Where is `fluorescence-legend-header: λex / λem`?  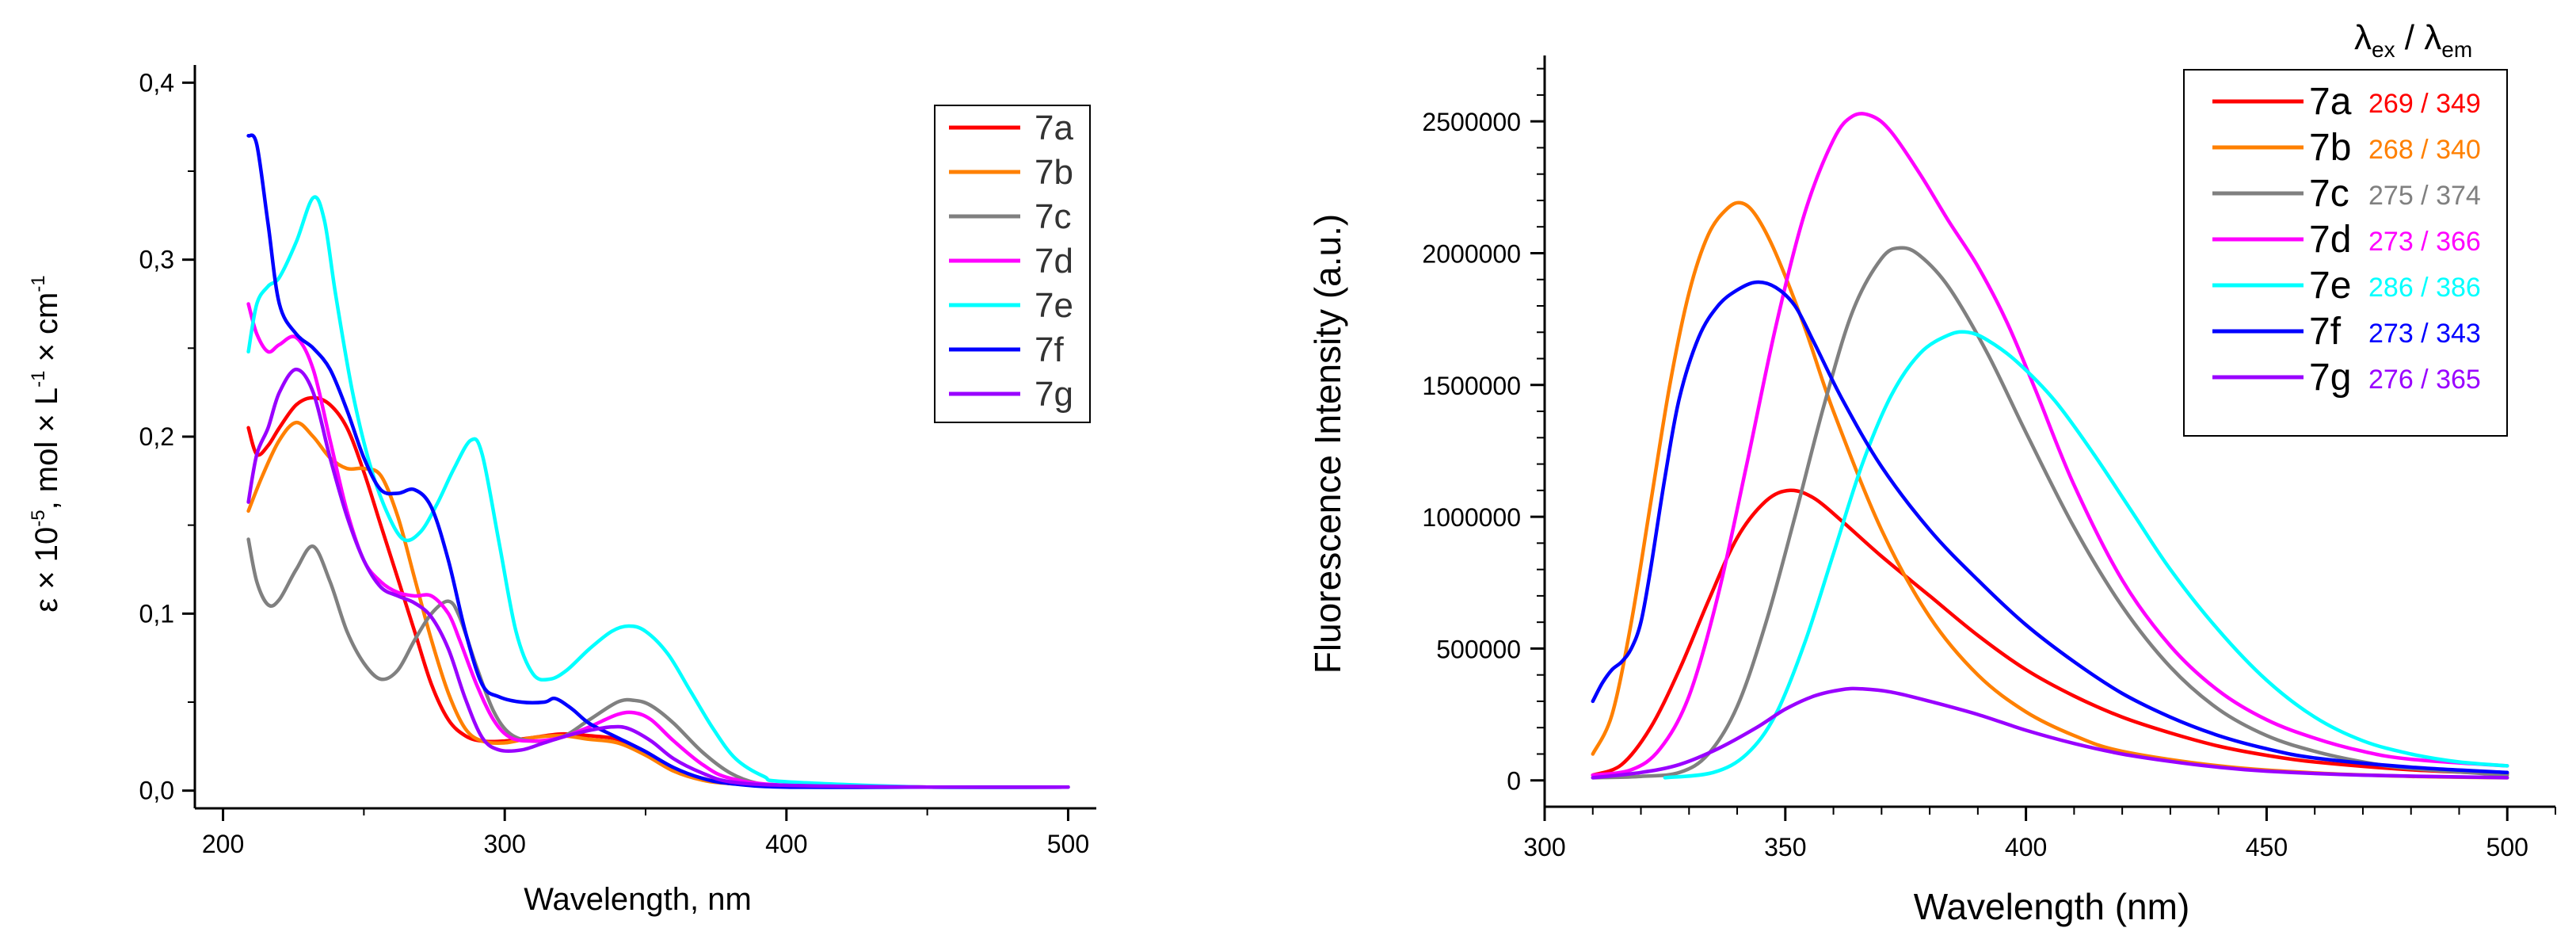 fluorescence-legend-header: λex / λem is located at coordinates (2413, 40).